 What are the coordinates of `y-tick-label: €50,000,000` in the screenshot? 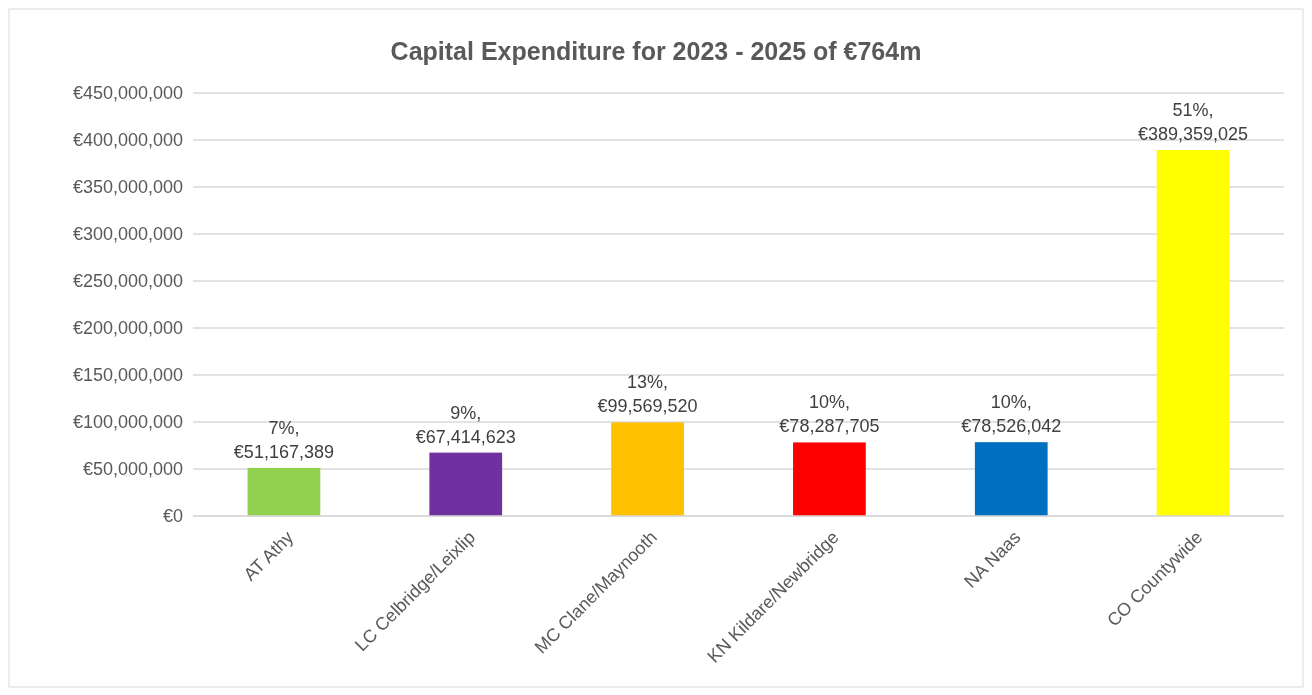 It's located at (132, 469).